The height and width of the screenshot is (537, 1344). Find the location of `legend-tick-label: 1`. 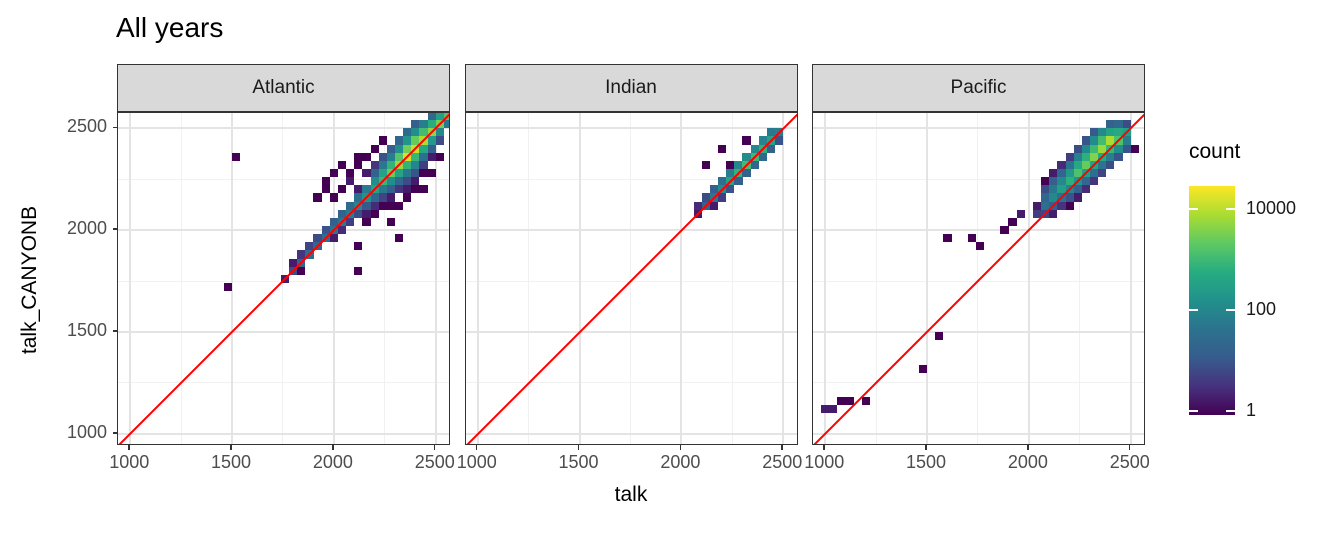

legend-tick-label: 1 is located at coordinates (1251, 409).